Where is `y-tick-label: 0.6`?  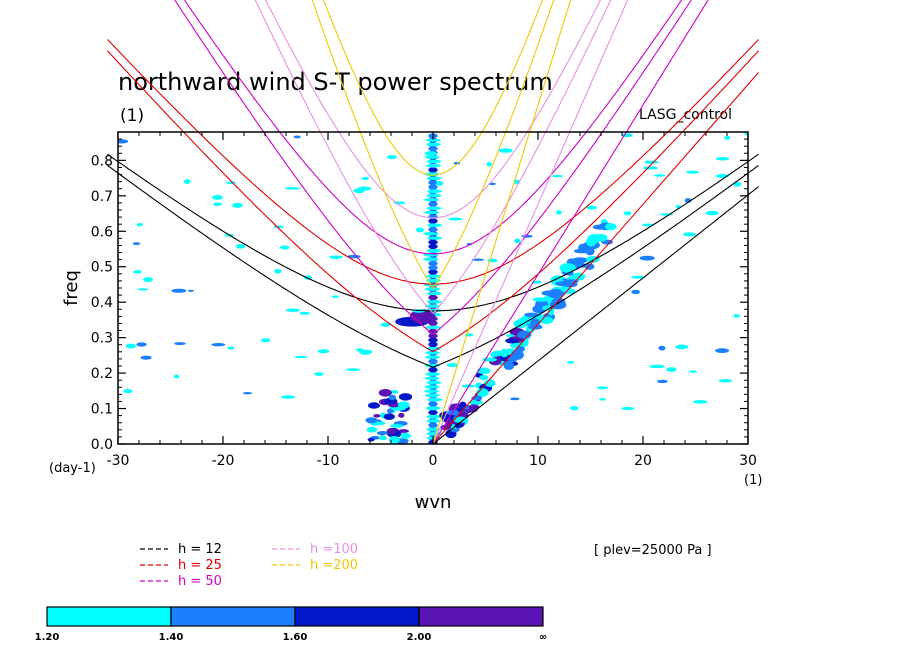
y-tick-label: 0.6 is located at coordinates (102, 232).